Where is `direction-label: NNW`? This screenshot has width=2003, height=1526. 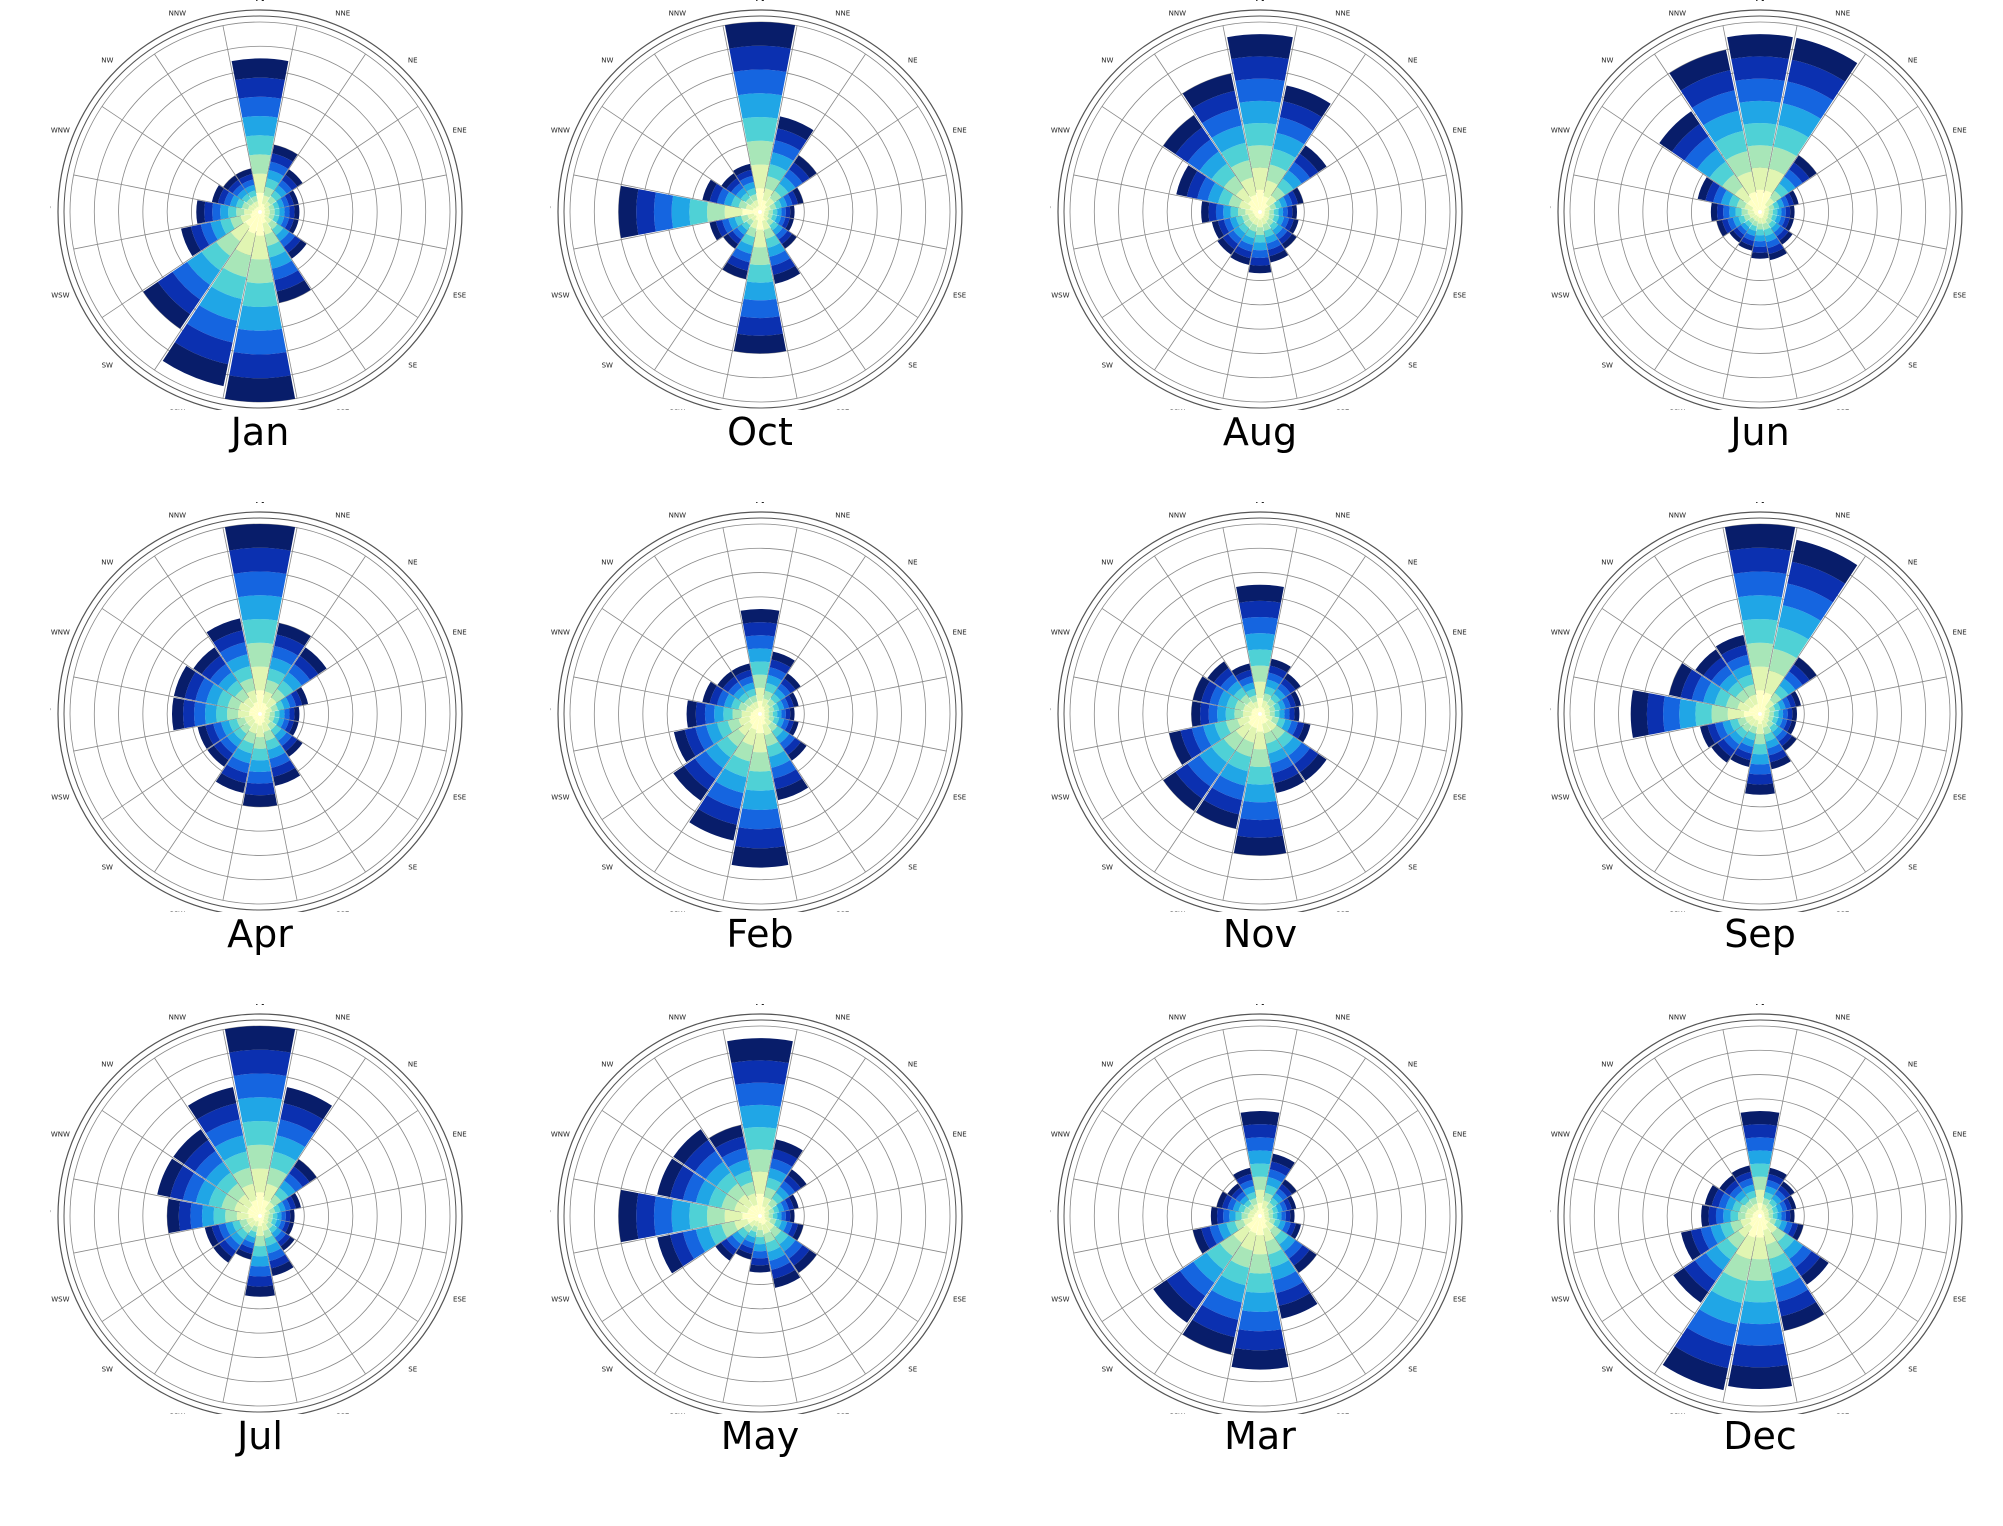
direction-label: NNW is located at coordinates (177, 1017).